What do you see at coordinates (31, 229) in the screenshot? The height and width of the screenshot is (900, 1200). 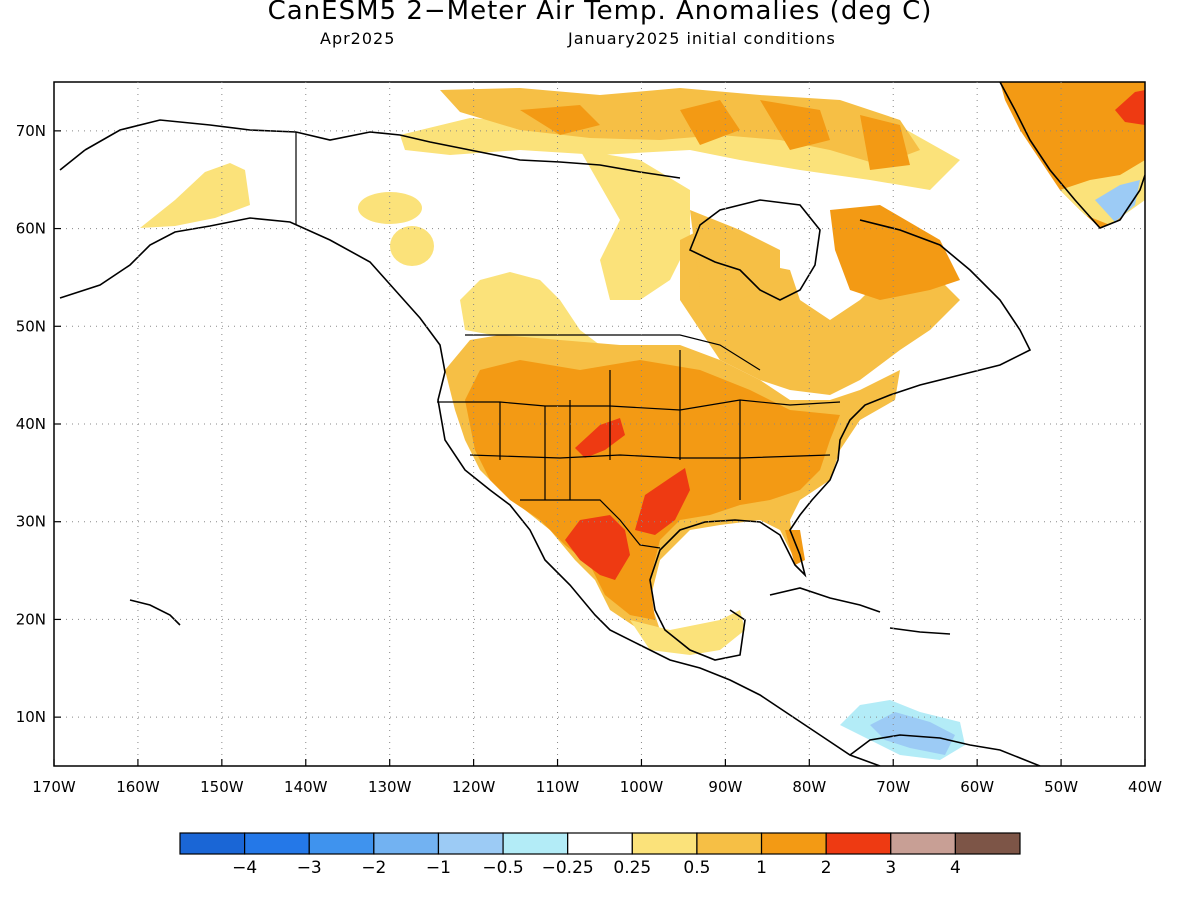 I see `y-tick-label: 60N` at bounding box center [31, 229].